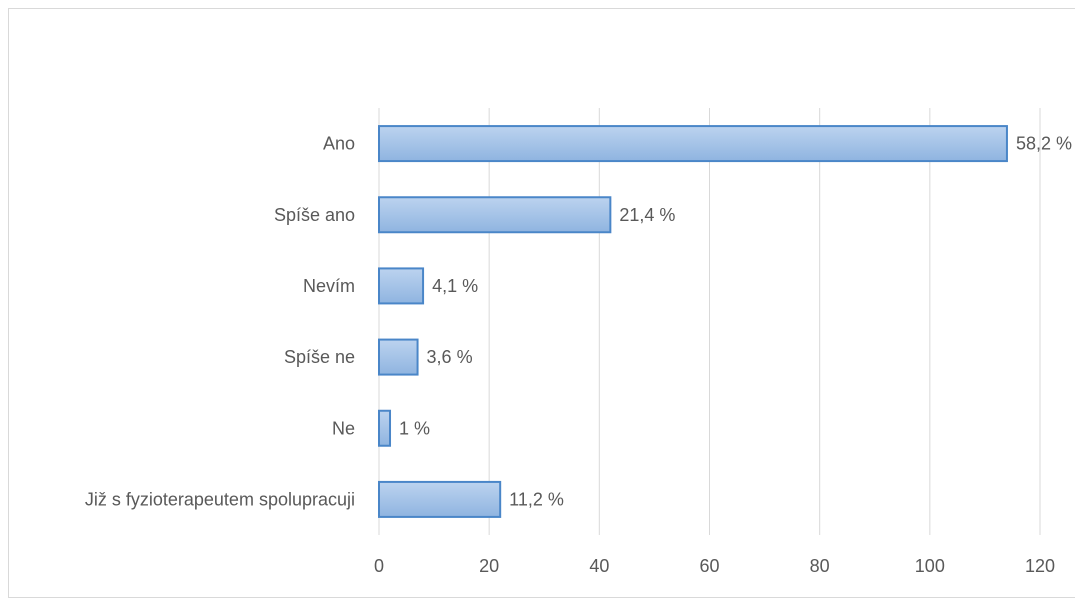 This screenshot has width=1075, height=598. What do you see at coordinates (314, 215) in the screenshot?
I see `category-label: Spíše ano` at bounding box center [314, 215].